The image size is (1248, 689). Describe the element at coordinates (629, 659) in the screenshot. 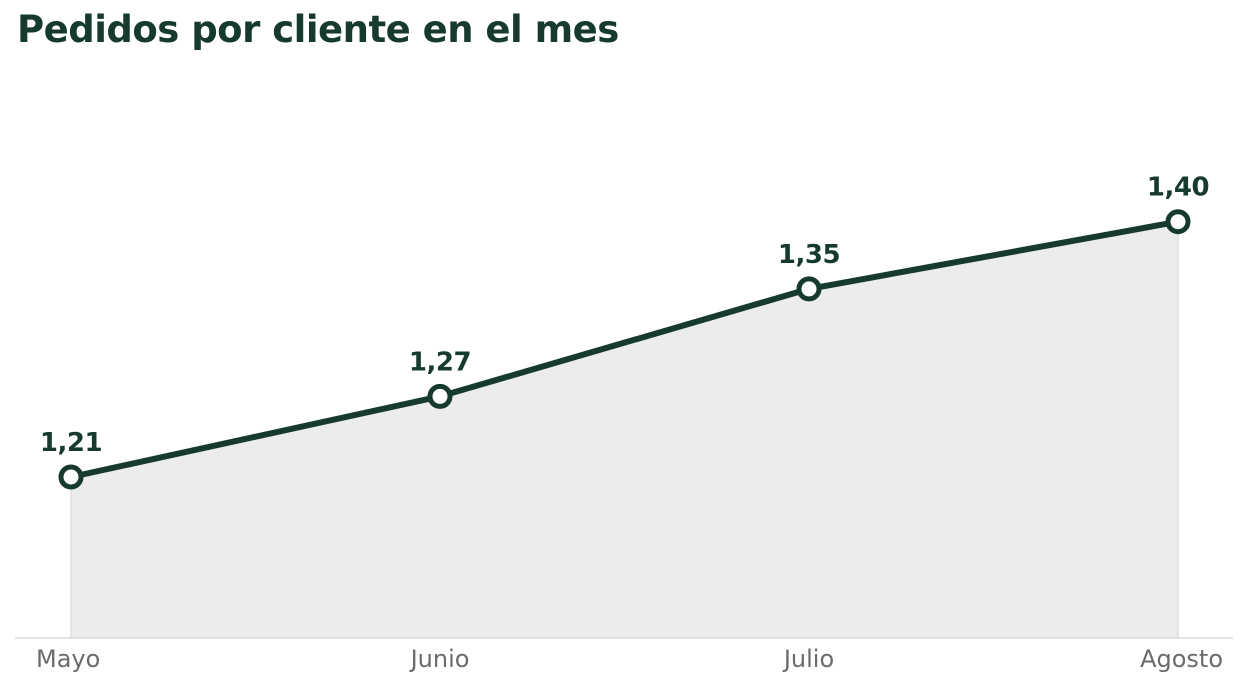

I see `tick-layer: Mayo Junio Julio Agosto` at that location.